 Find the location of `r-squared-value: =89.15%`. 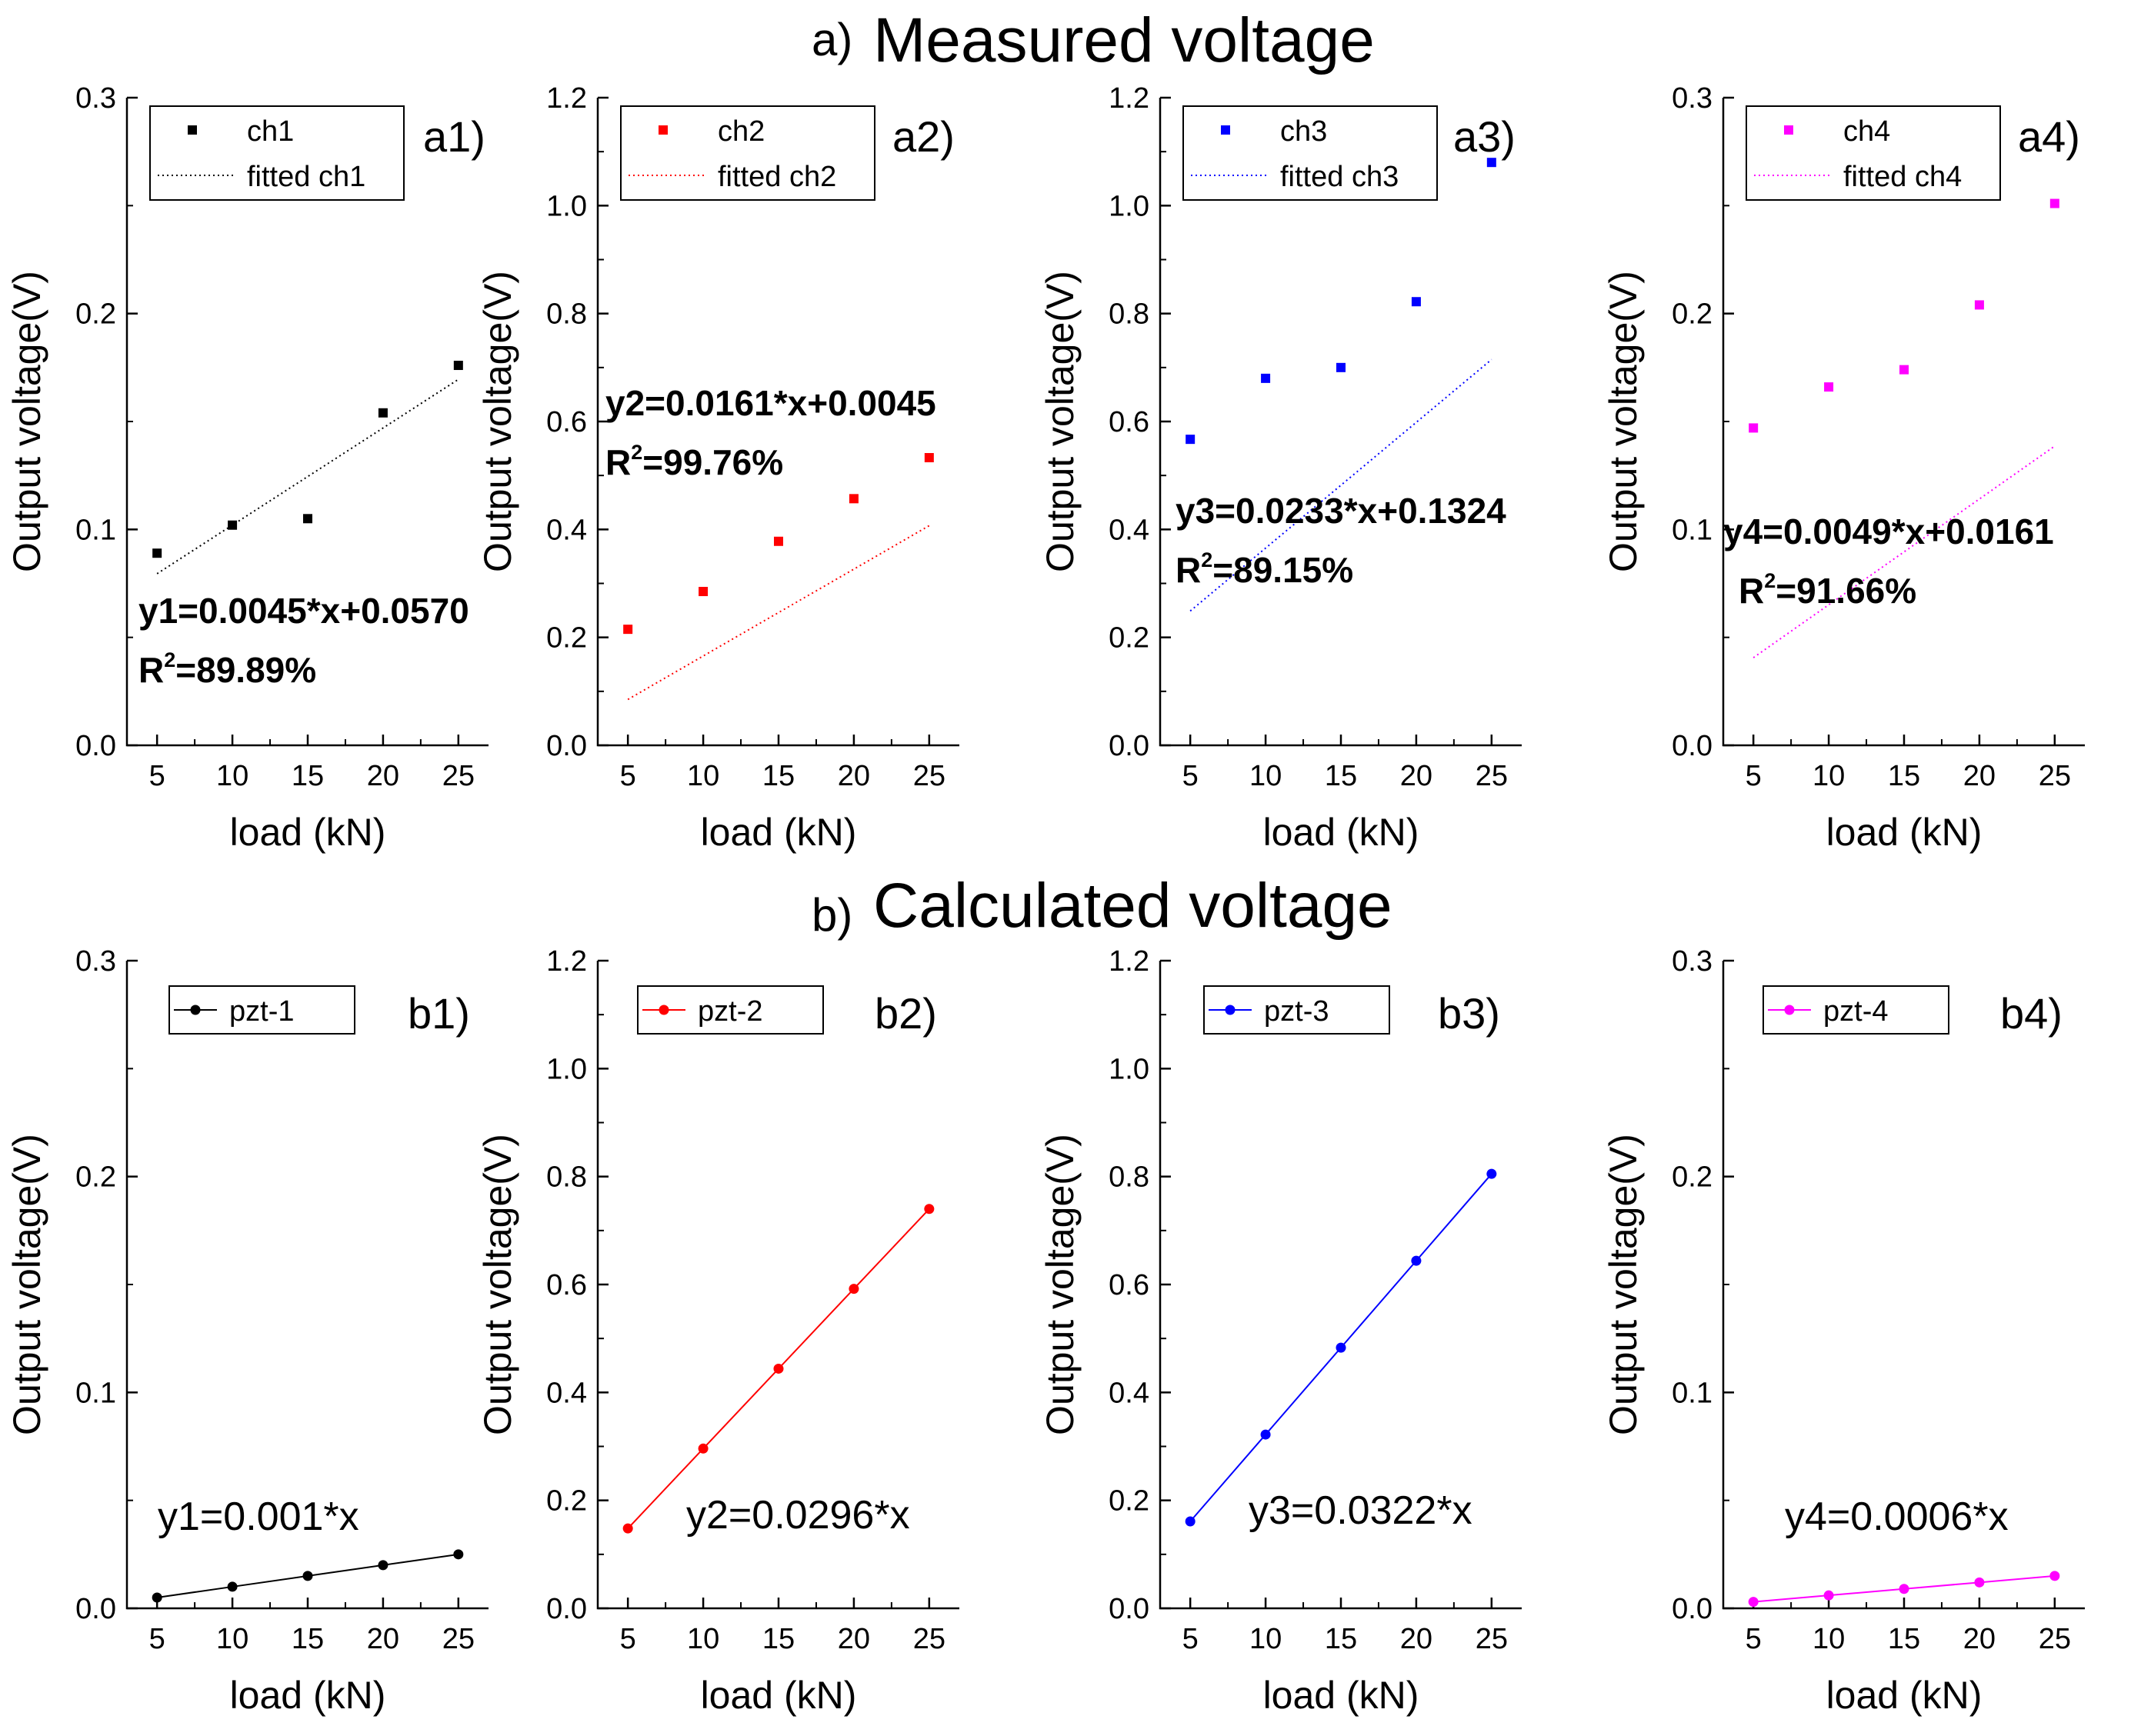

r-squared-value: =89.15% is located at coordinates (1282, 570).